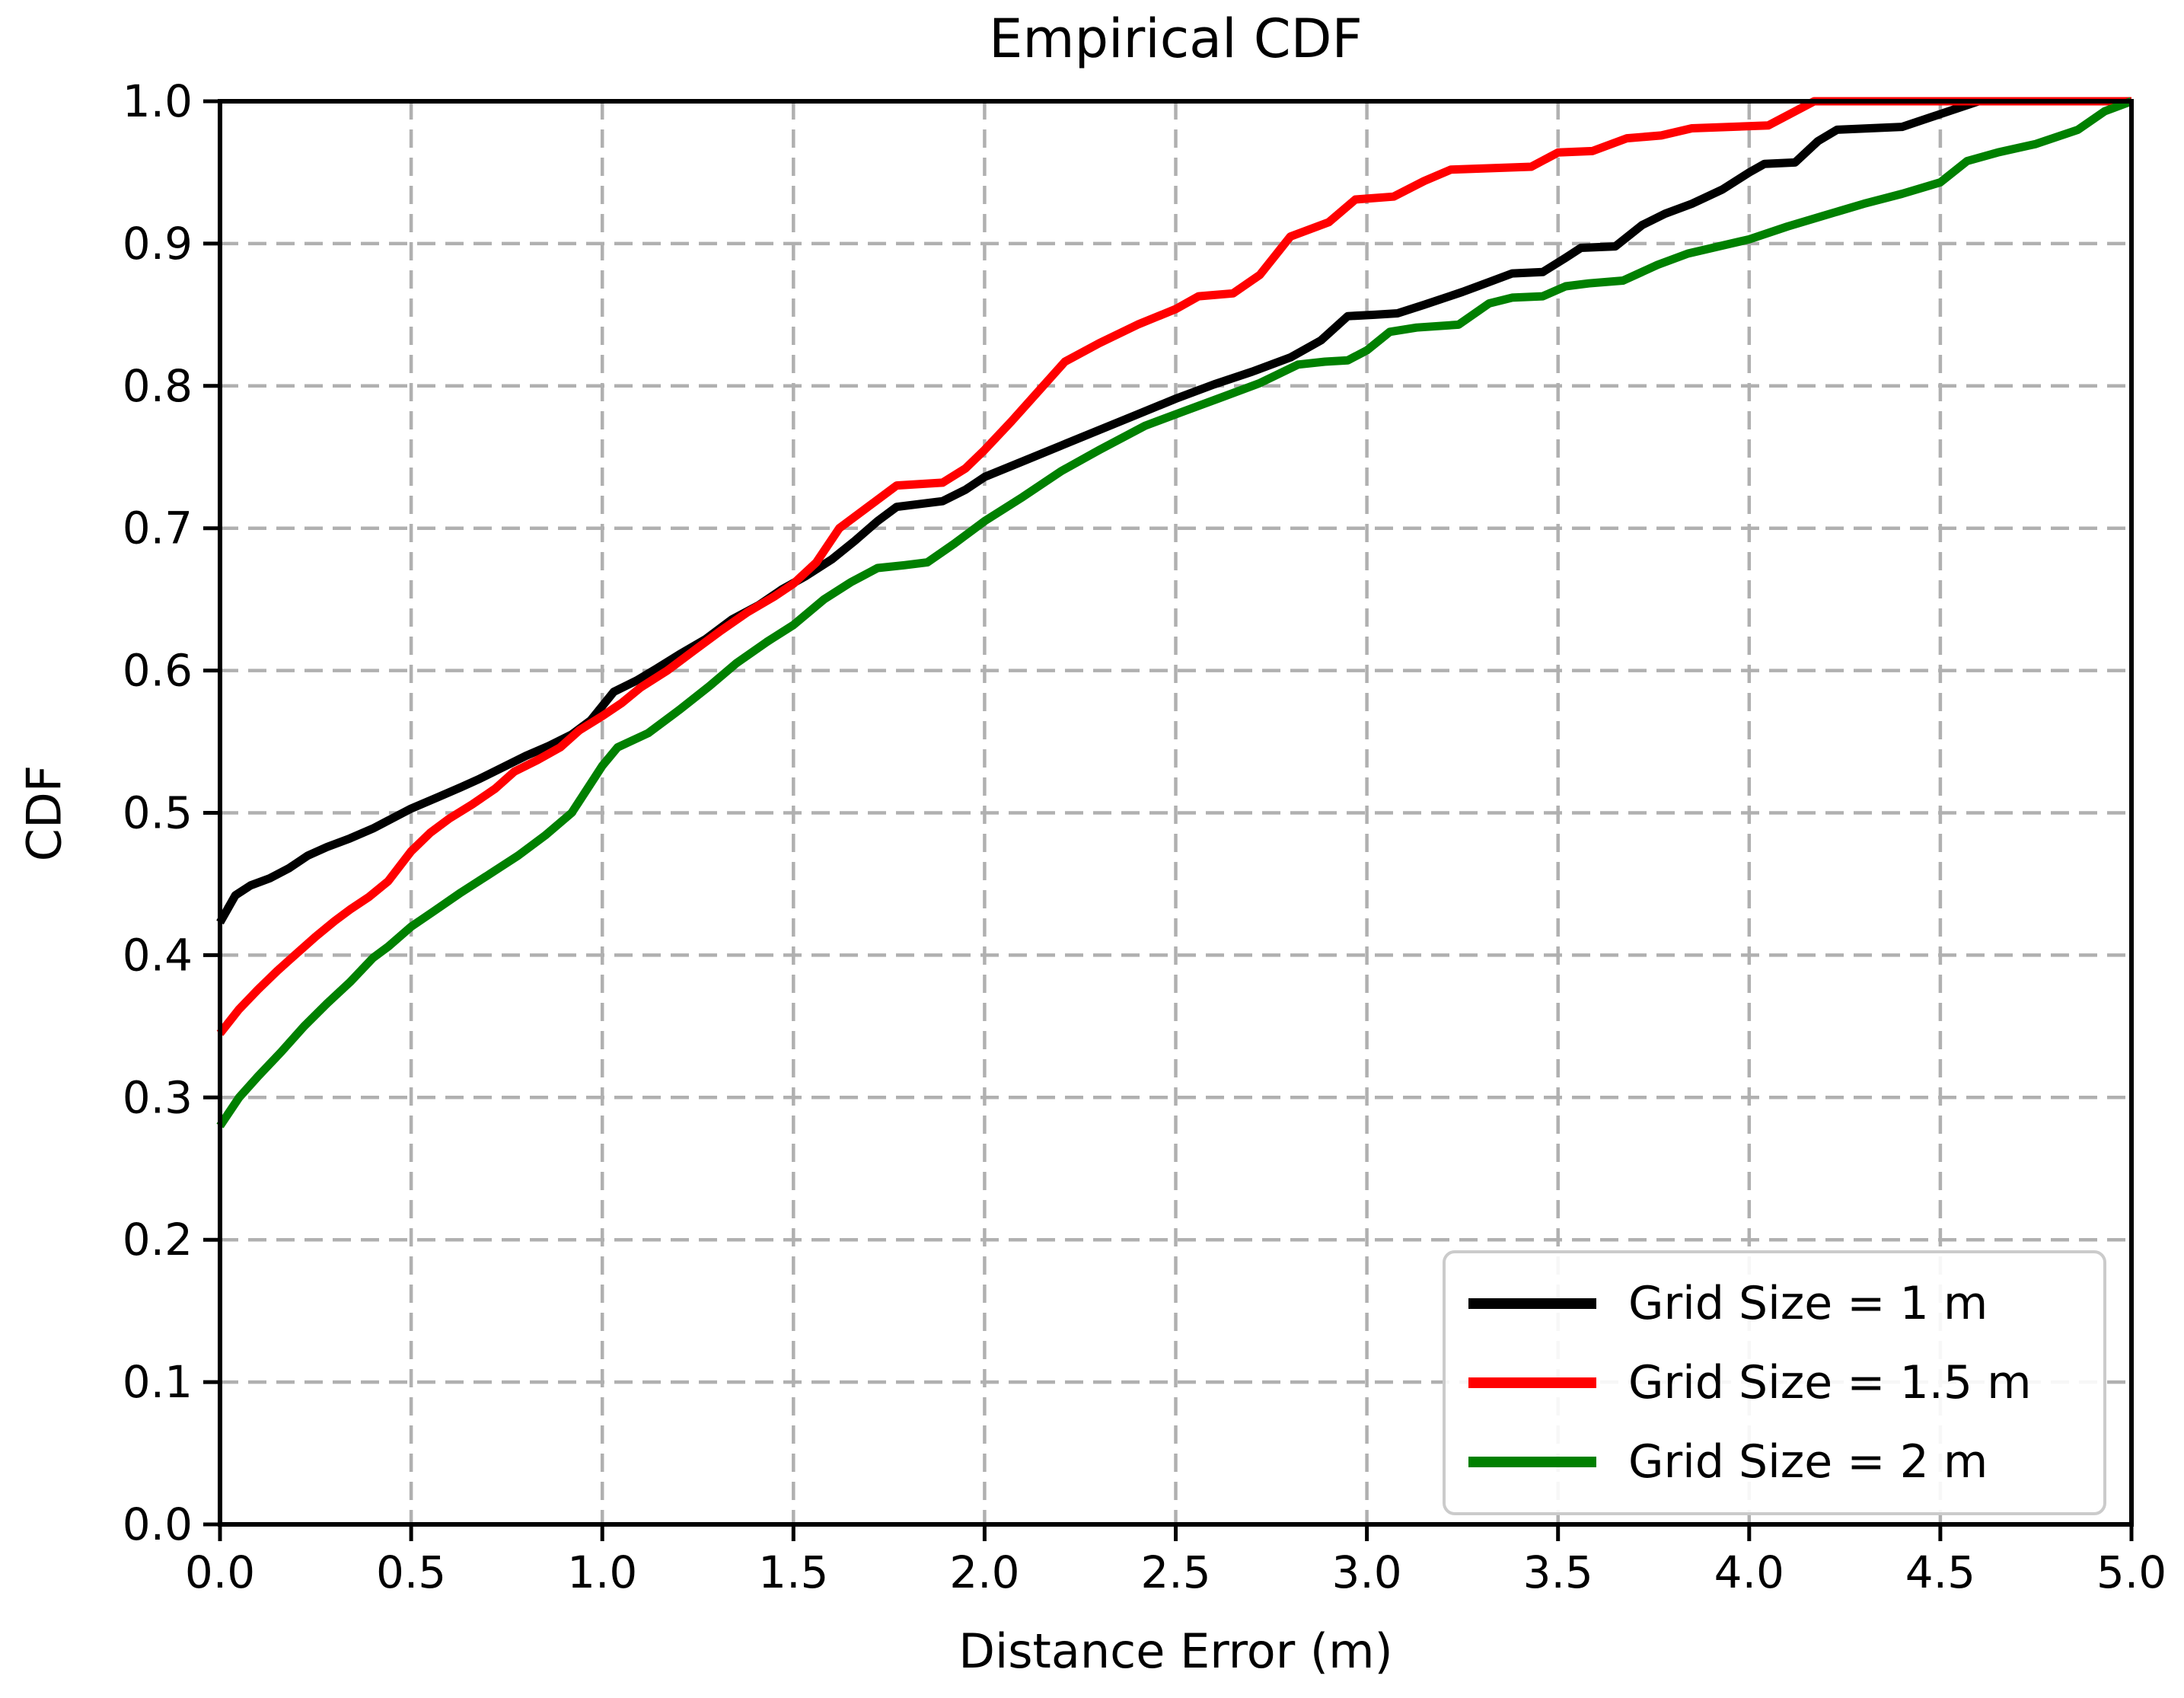 The height and width of the screenshot is (1698, 2184). What do you see at coordinates (1532, 1462) in the screenshot?
I see `legend-line-swatch-green` at bounding box center [1532, 1462].